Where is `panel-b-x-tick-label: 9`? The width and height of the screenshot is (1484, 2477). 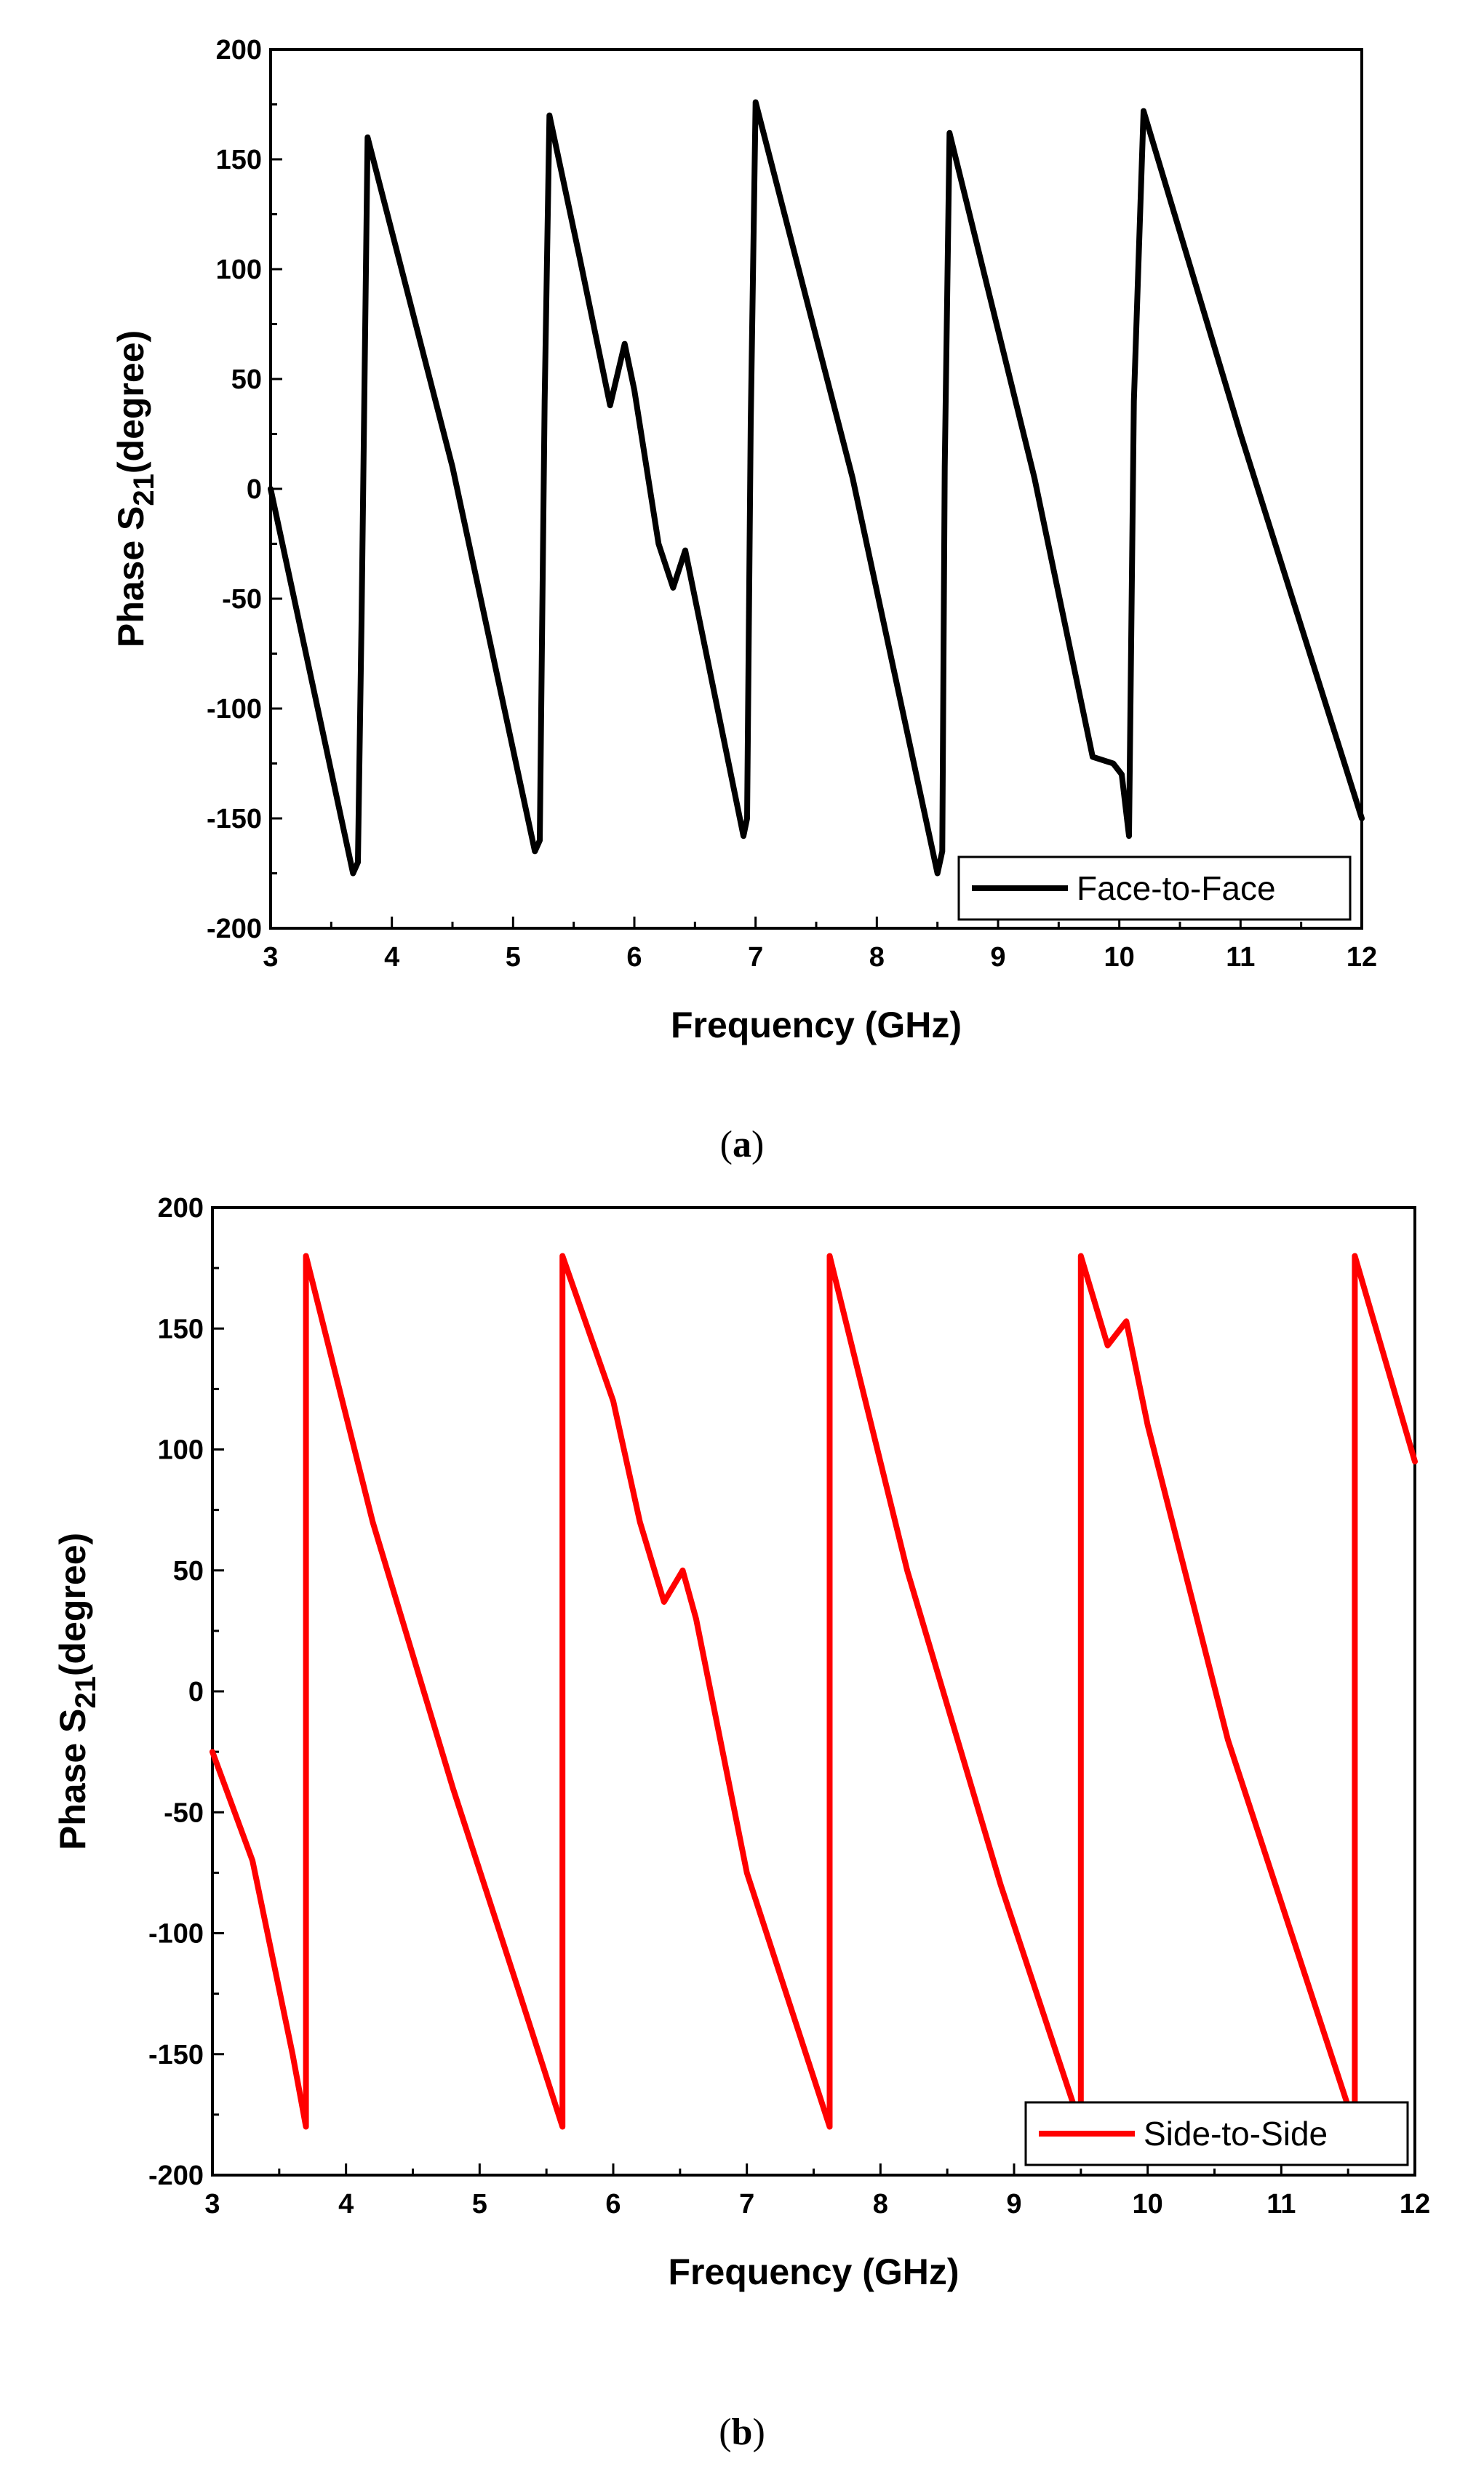
panel-b-x-tick-label: 9 is located at coordinates (1013, 2204).